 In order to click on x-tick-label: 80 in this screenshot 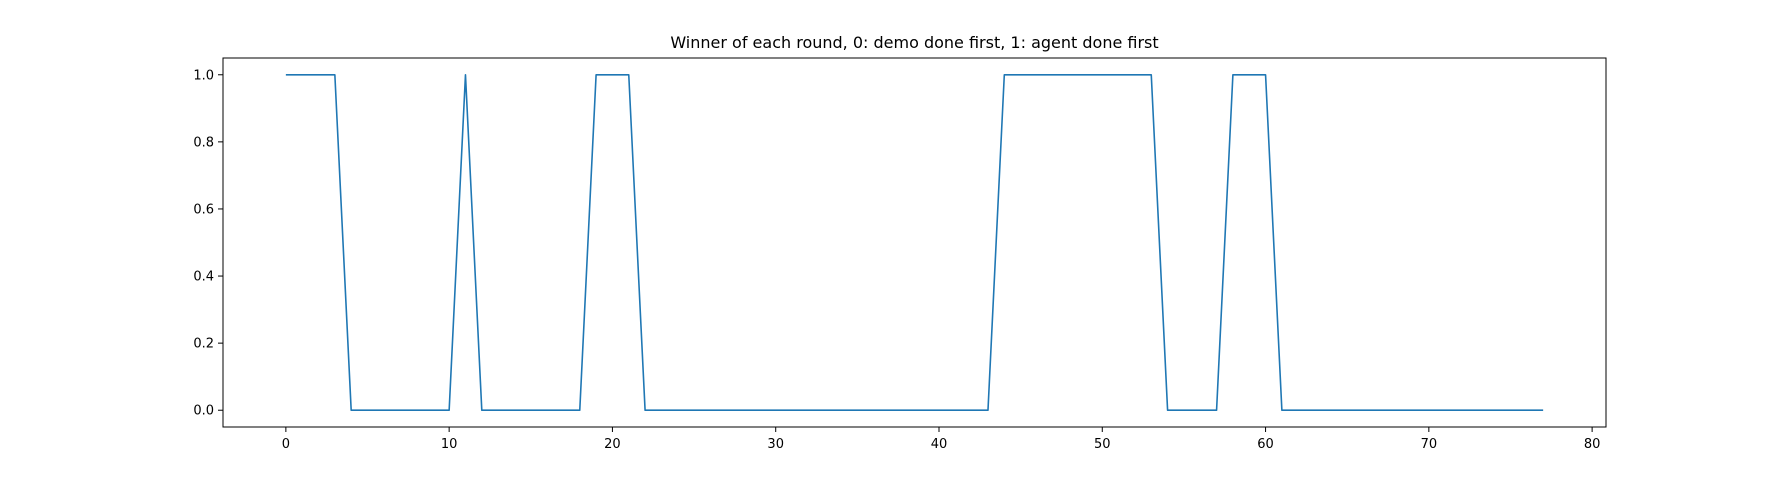, I will do `click(1592, 444)`.